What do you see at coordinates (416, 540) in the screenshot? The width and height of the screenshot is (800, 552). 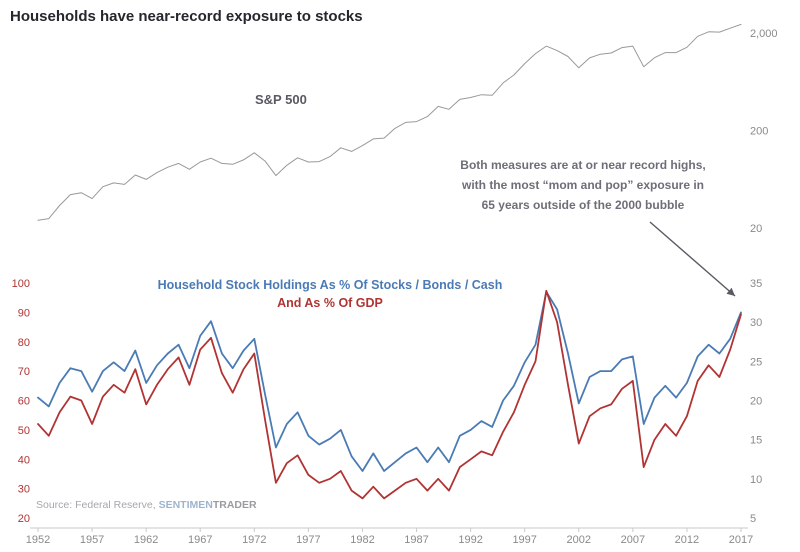 I see `x-axis-label: 1987` at bounding box center [416, 540].